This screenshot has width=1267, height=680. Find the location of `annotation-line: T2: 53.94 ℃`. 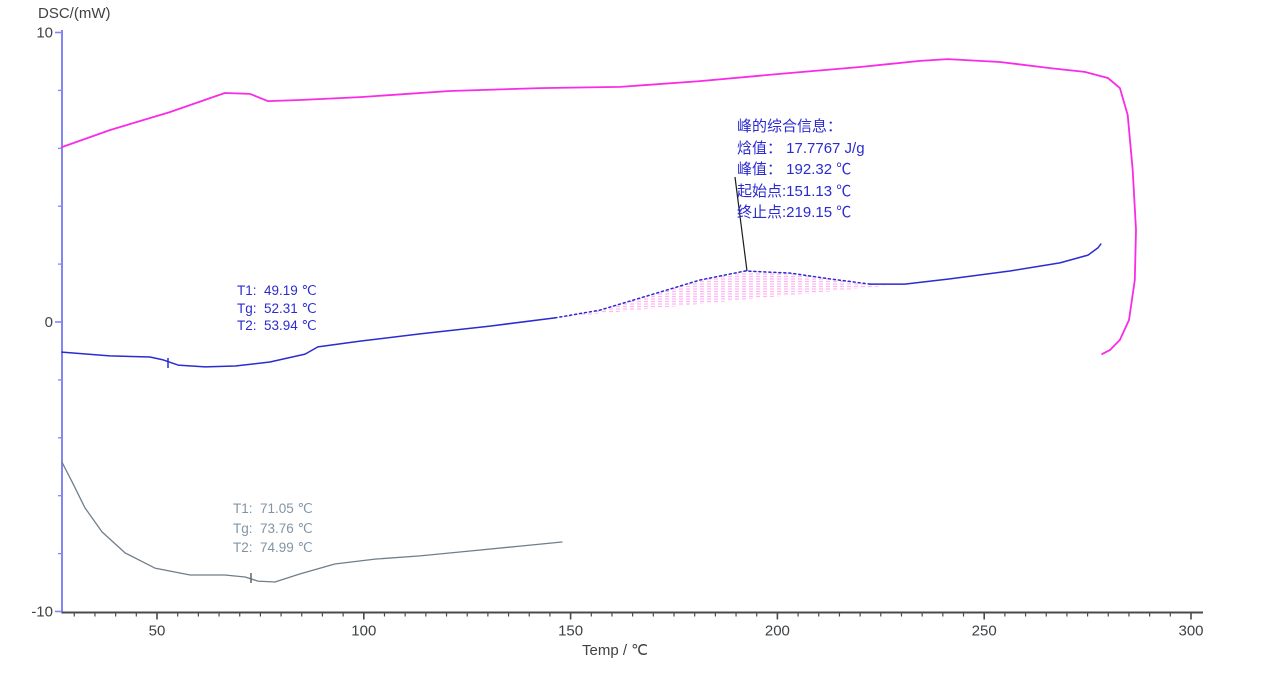

annotation-line: T2: 53.94 ℃ is located at coordinates (277, 325).